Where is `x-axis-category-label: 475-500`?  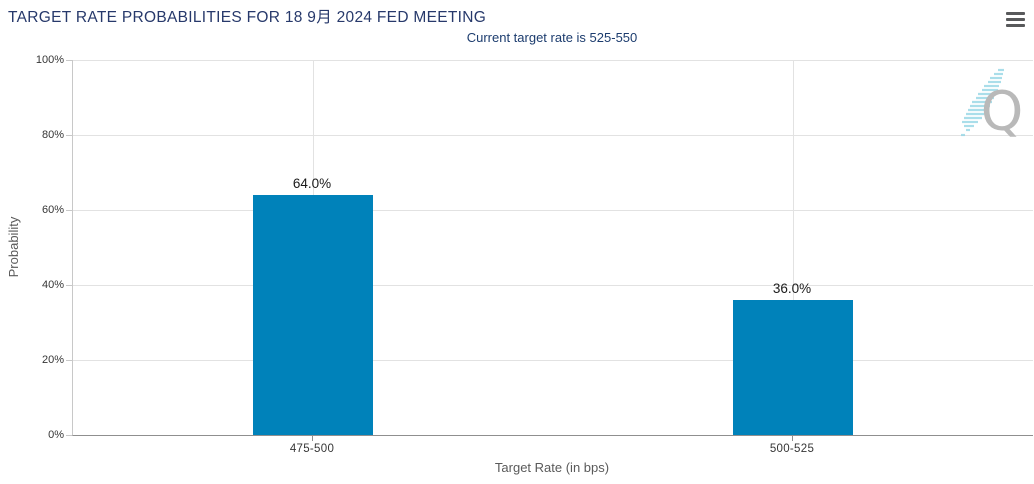
x-axis-category-label: 475-500 is located at coordinates (312, 449).